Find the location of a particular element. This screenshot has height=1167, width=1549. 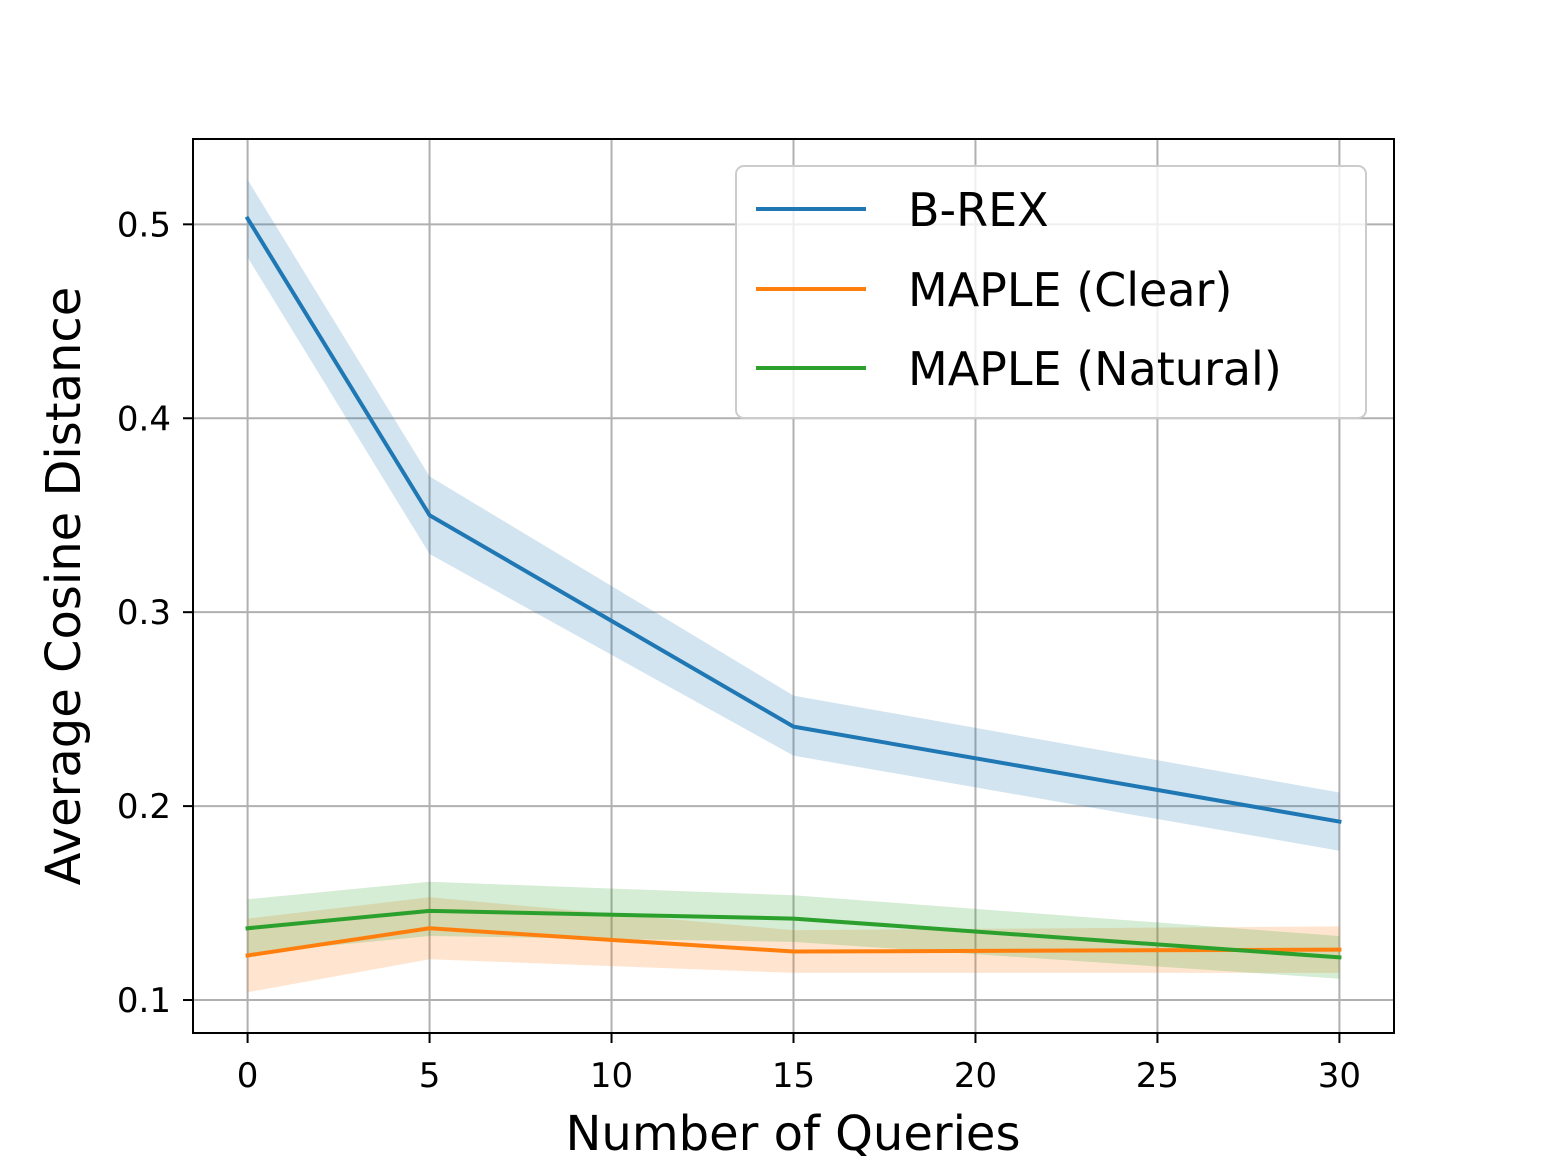

line-maple-clear is located at coordinates (793, 942).